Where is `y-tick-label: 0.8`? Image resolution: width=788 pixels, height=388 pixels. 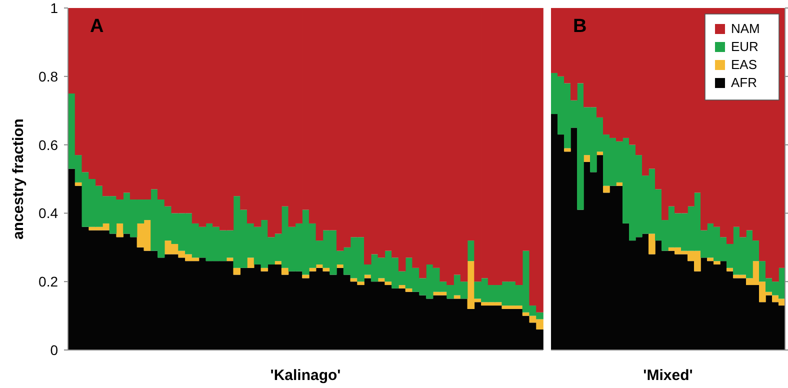
y-tick-label: 0.8 is located at coordinates (48, 76).